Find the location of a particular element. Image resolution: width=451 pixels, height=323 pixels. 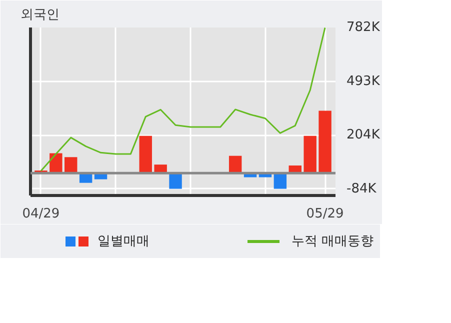

legend-label: 일별매매 is located at coordinates (124, 241).